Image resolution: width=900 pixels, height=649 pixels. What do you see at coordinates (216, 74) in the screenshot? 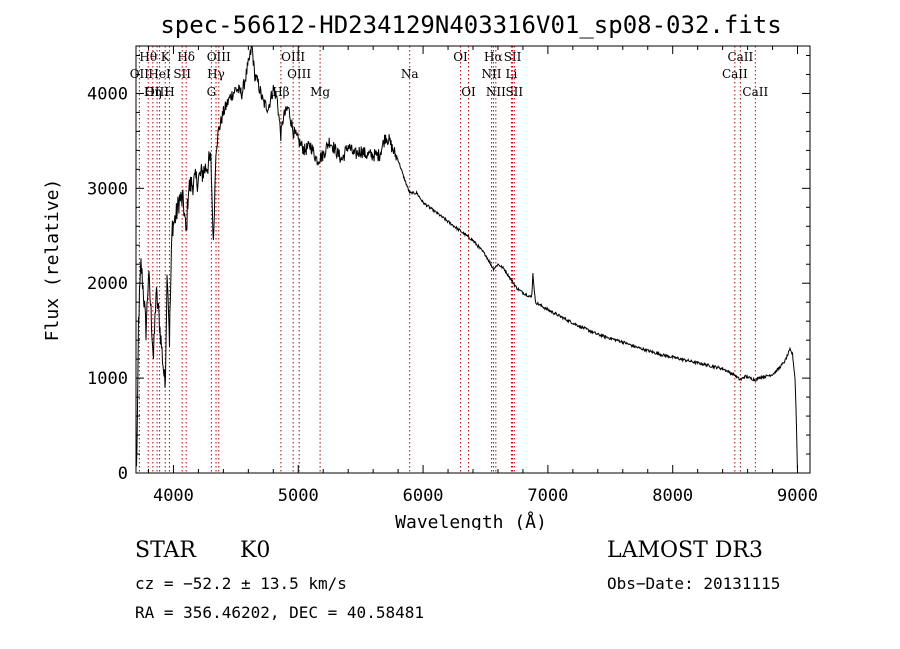
I see `line-label: Hγ` at bounding box center [216, 74].